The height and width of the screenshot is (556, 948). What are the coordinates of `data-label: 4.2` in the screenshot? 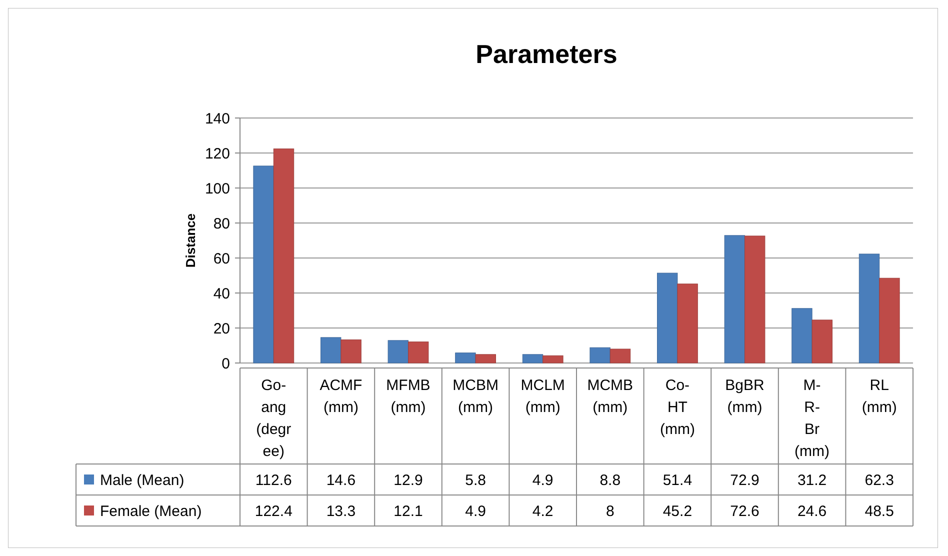 It's located at (543, 511).